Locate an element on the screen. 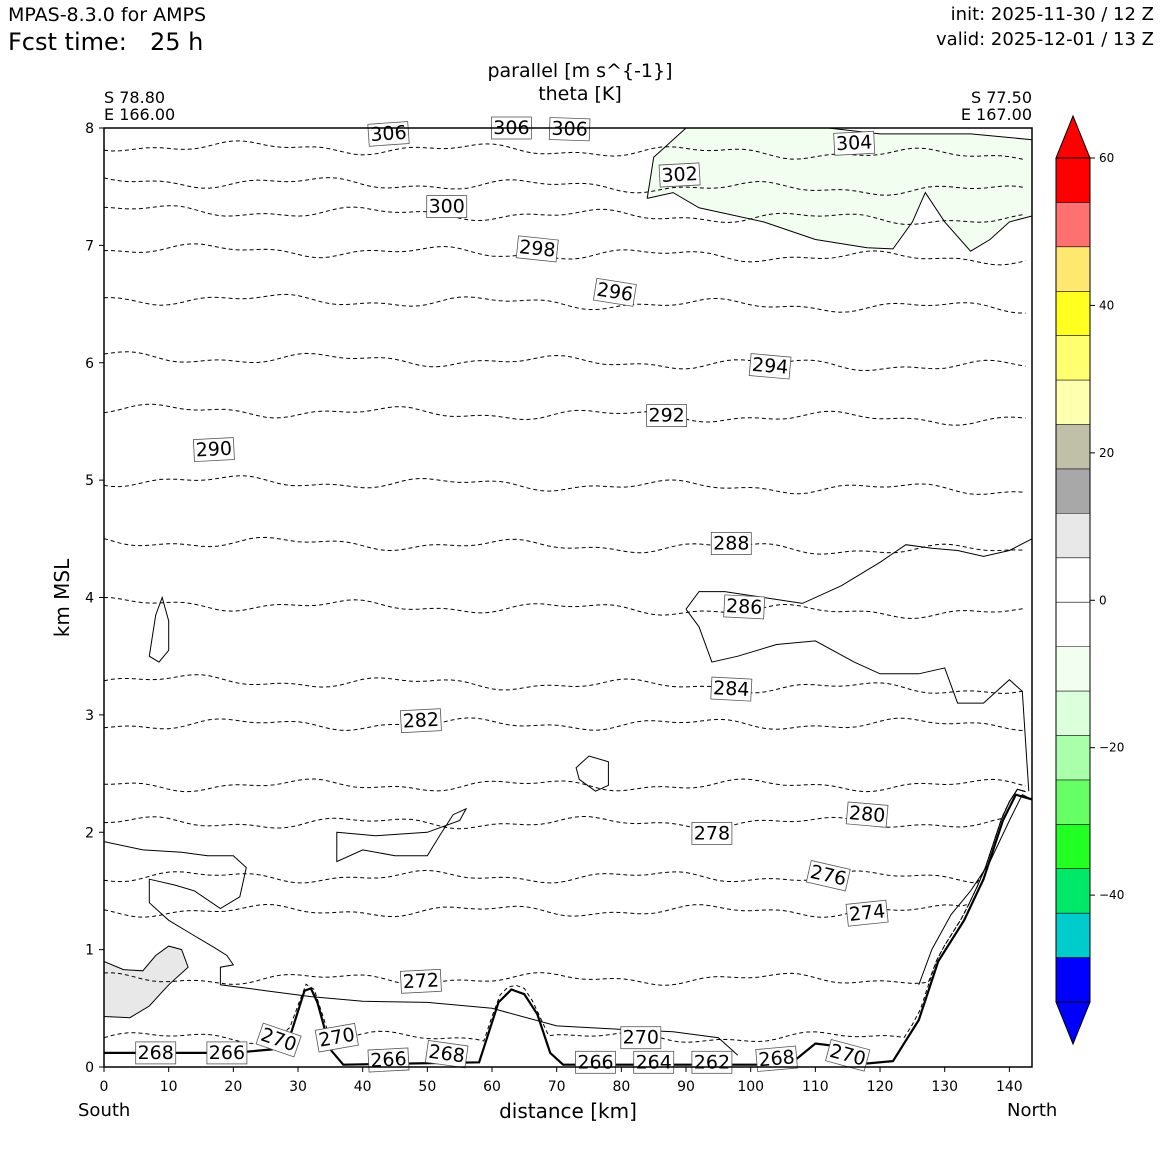 This screenshot has height=1160, width=1160. theta-label-text: 288 is located at coordinates (731, 544).